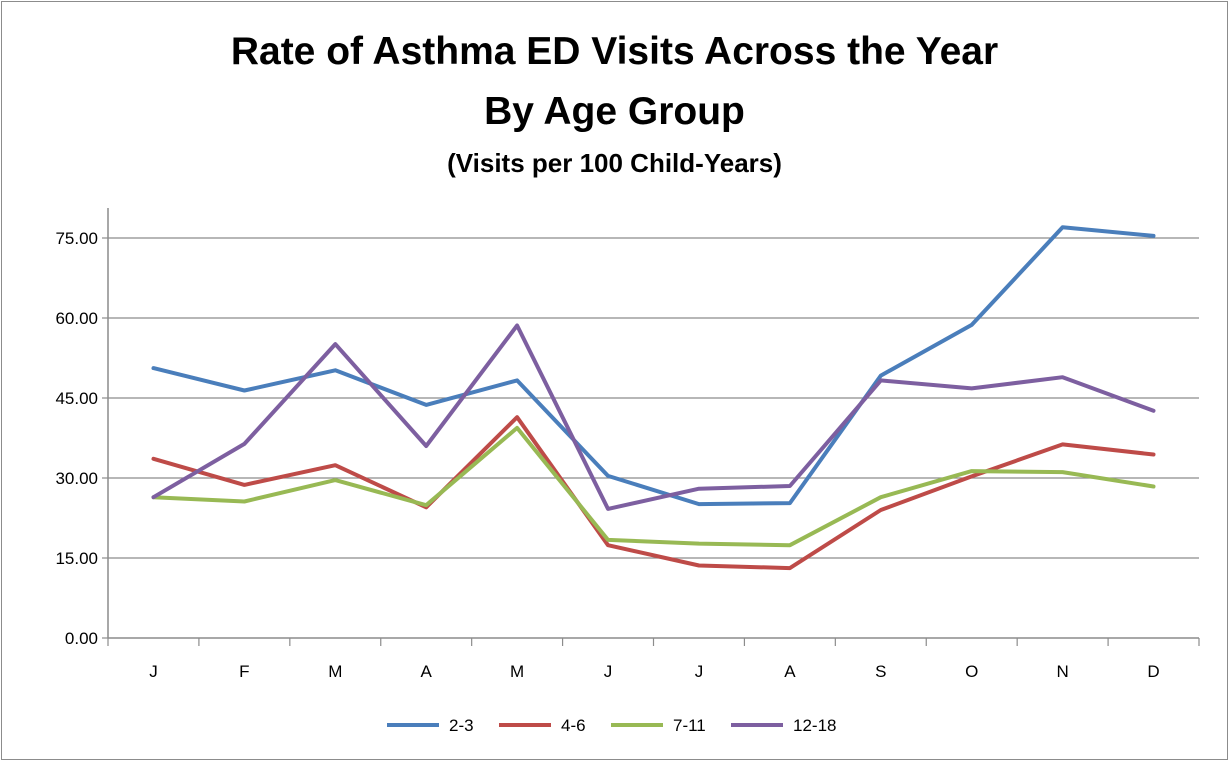 Image resolution: width=1231 pixels, height=763 pixels. What do you see at coordinates (81, 638) in the screenshot?
I see `y-tick-label: 0.00` at bounding box center [81, 638].